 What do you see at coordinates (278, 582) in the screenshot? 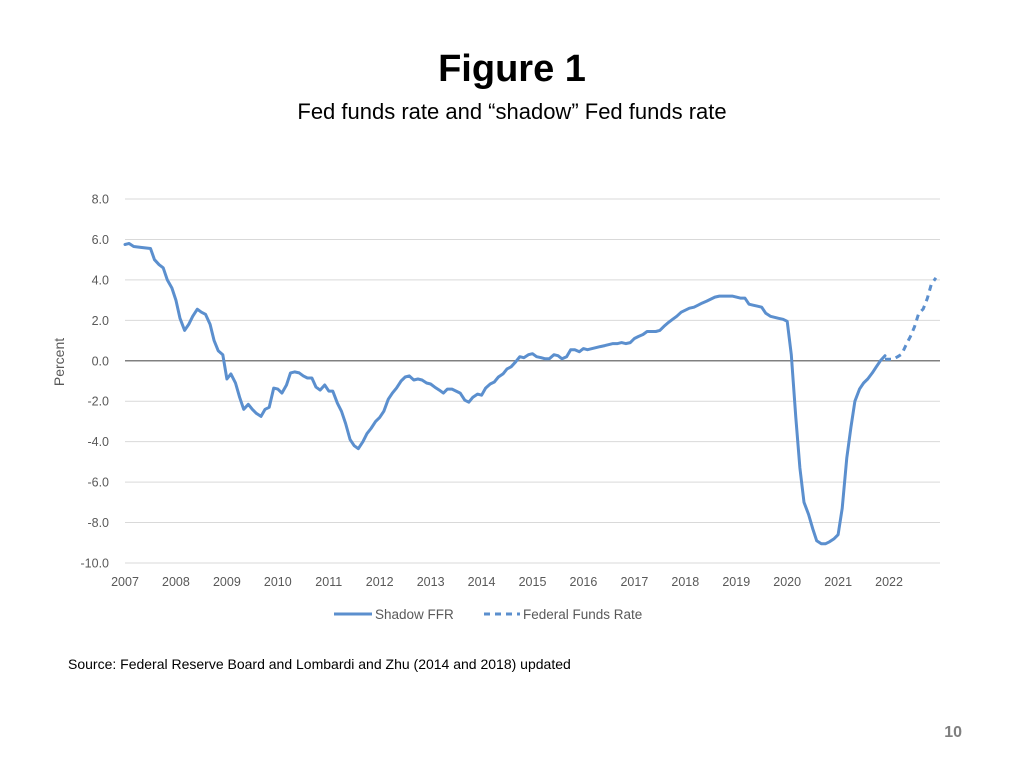
I see `x-tick-label: 2010` at bounding box center [278, 582].